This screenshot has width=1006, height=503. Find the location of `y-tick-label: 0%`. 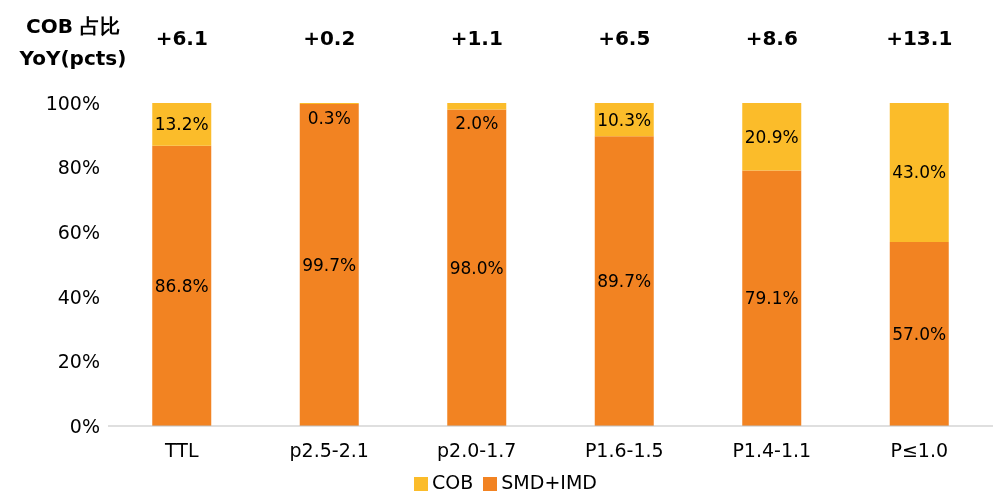

y-tick-label: 0% is located at coordinates (84, 425).